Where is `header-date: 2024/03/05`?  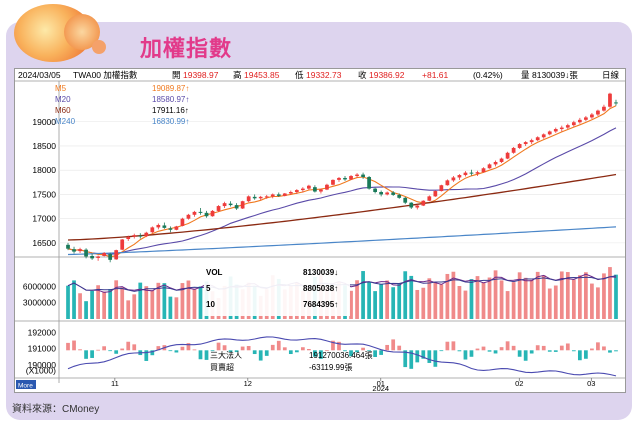
header-date: 2024/03/05 is located at coordinates (39, 75).